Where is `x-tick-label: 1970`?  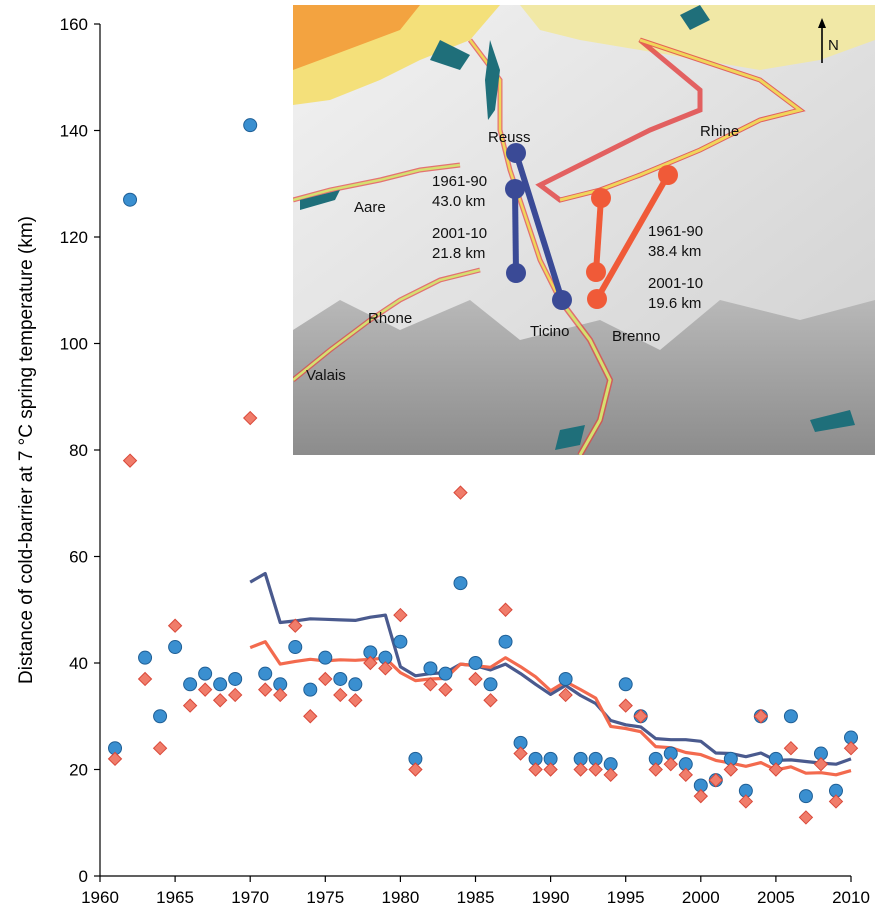 x-tick-label: 1970 is located at coordinates (250, 897).